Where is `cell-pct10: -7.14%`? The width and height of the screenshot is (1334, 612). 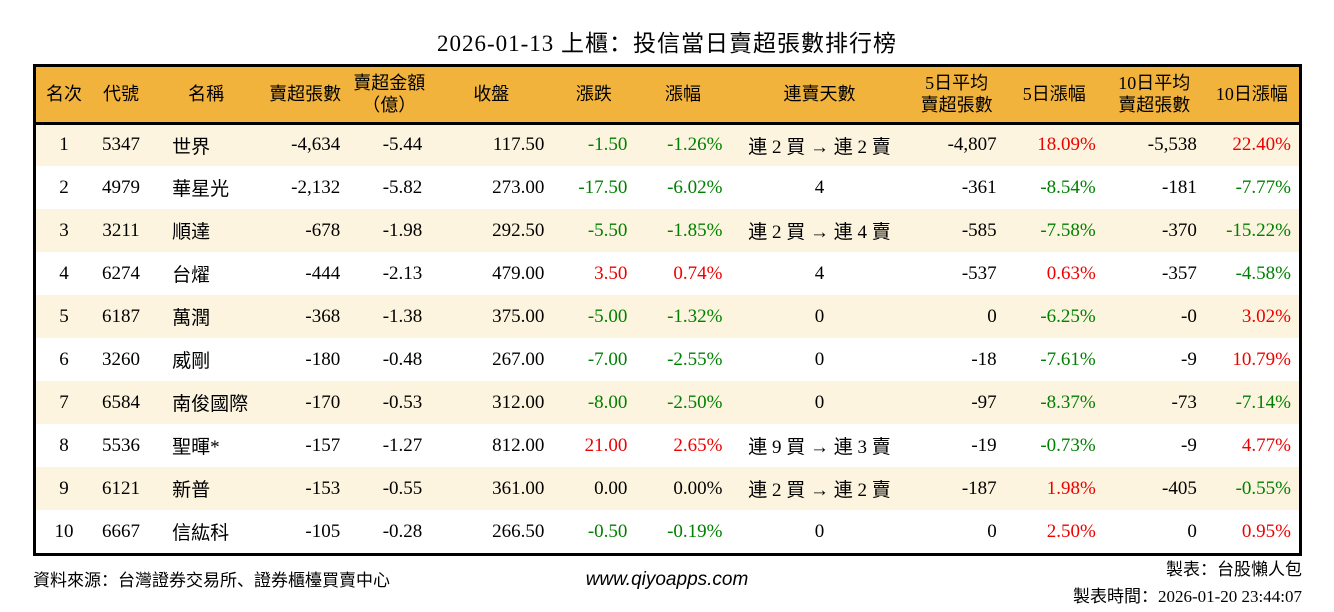
cell-pct10: -7.14% is located at coordinates (1263, 402).